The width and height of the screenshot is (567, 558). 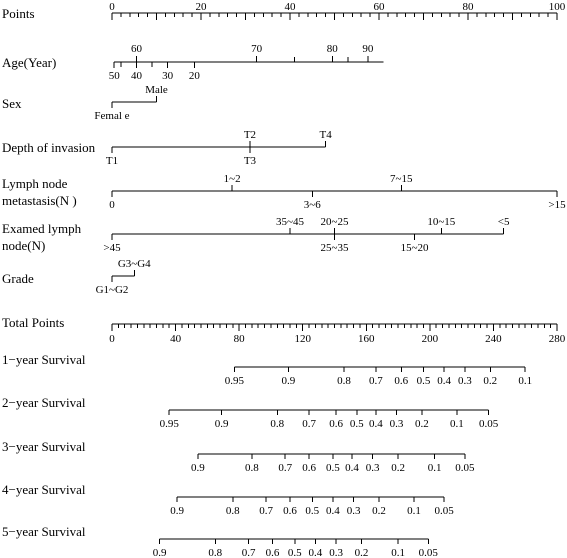 I want to click on examed-tick-label: <5, so click(x=504, y=222).